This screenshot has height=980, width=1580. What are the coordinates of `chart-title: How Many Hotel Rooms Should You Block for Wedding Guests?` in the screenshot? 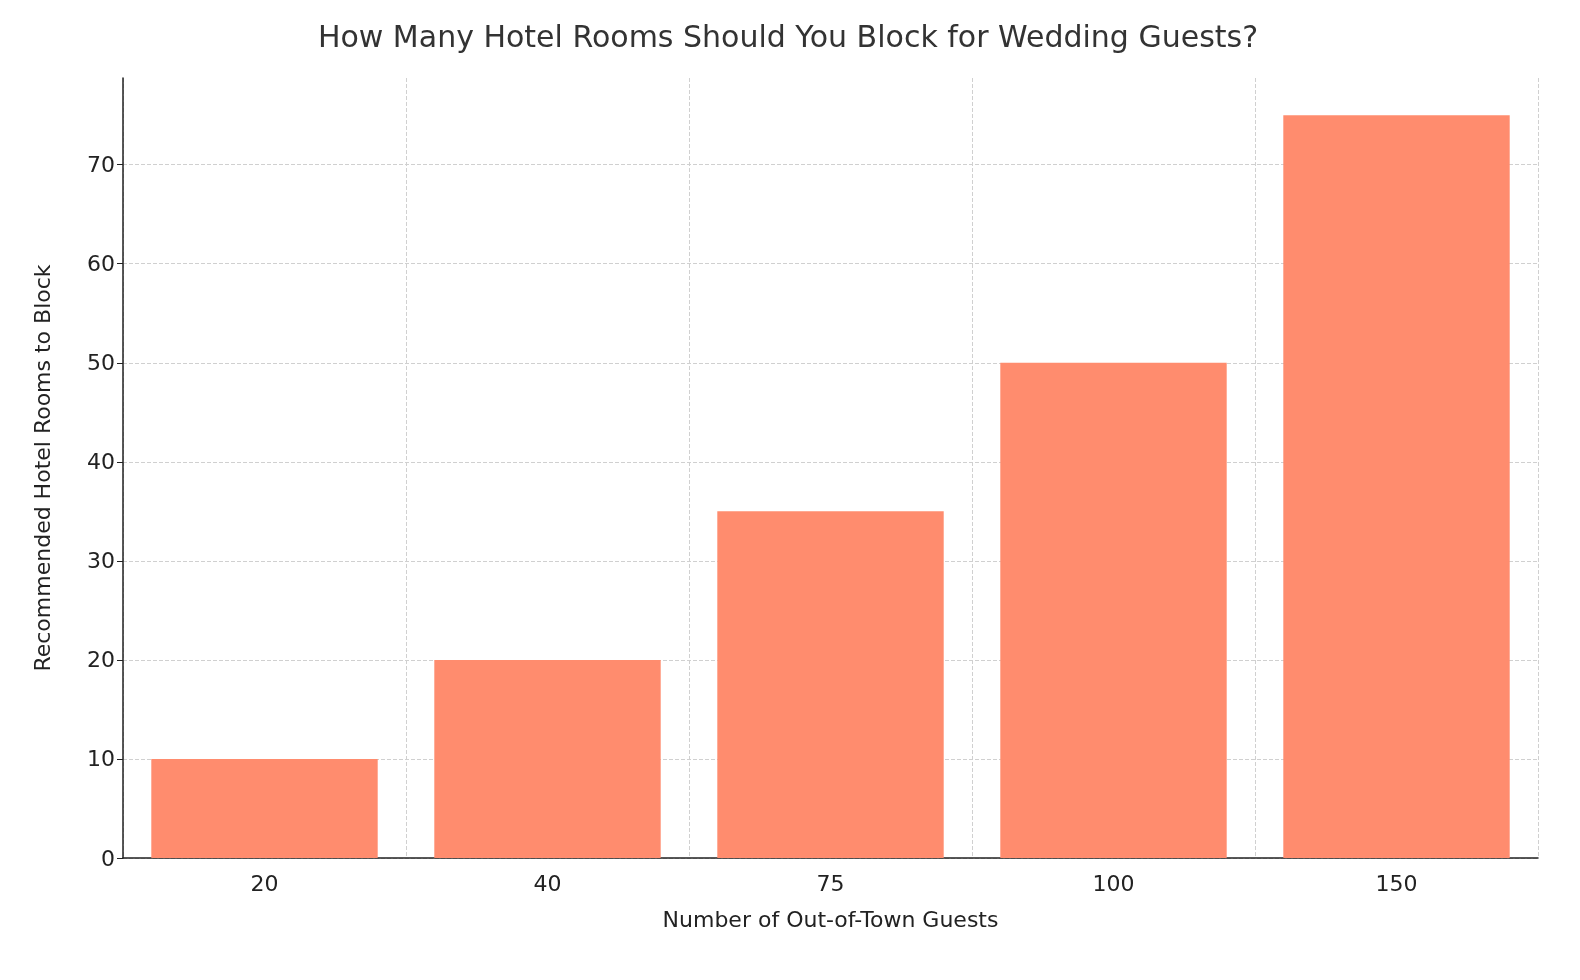 It's located at (788, 36).